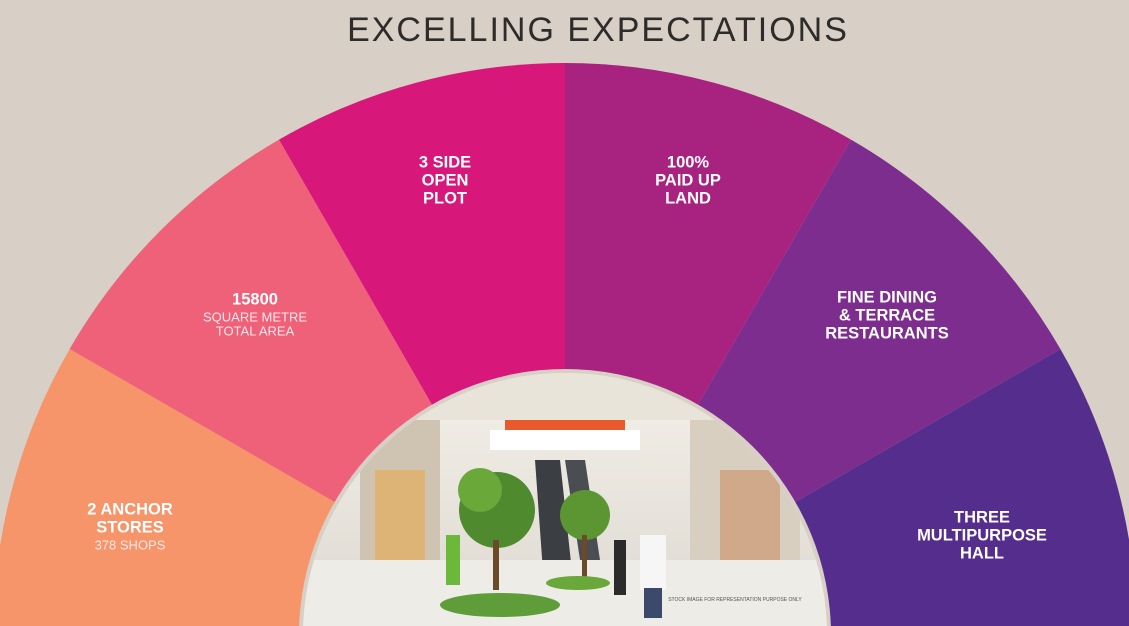  What do you see at coordinates (445, 180) in the screenshot?
I see `segment-heading: OPEN` at bounding box center [445, 180].